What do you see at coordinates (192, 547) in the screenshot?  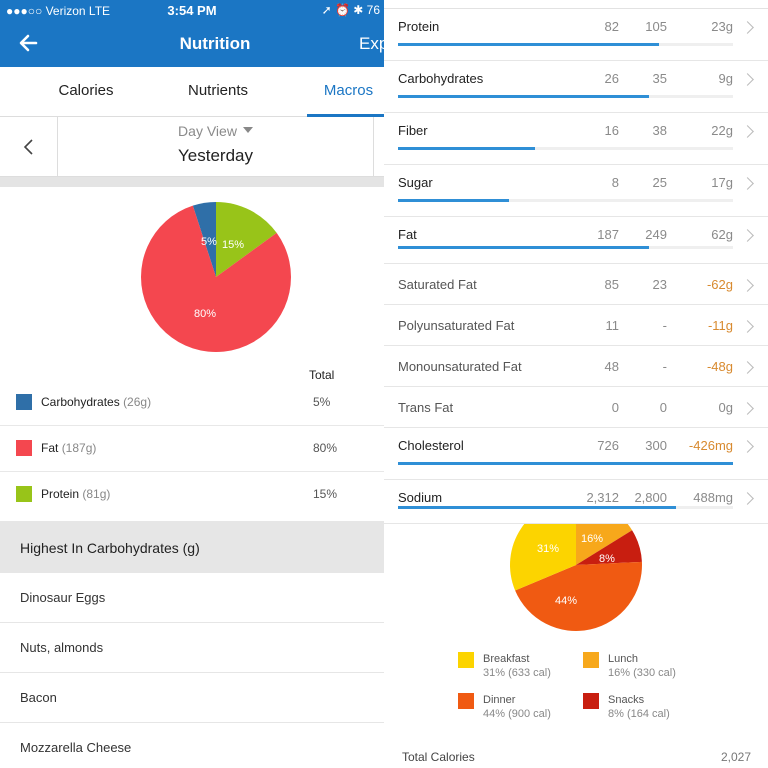 I see `highest-in-header: Highest In Carbohydrates (g)` at bounding box center [192, 547].